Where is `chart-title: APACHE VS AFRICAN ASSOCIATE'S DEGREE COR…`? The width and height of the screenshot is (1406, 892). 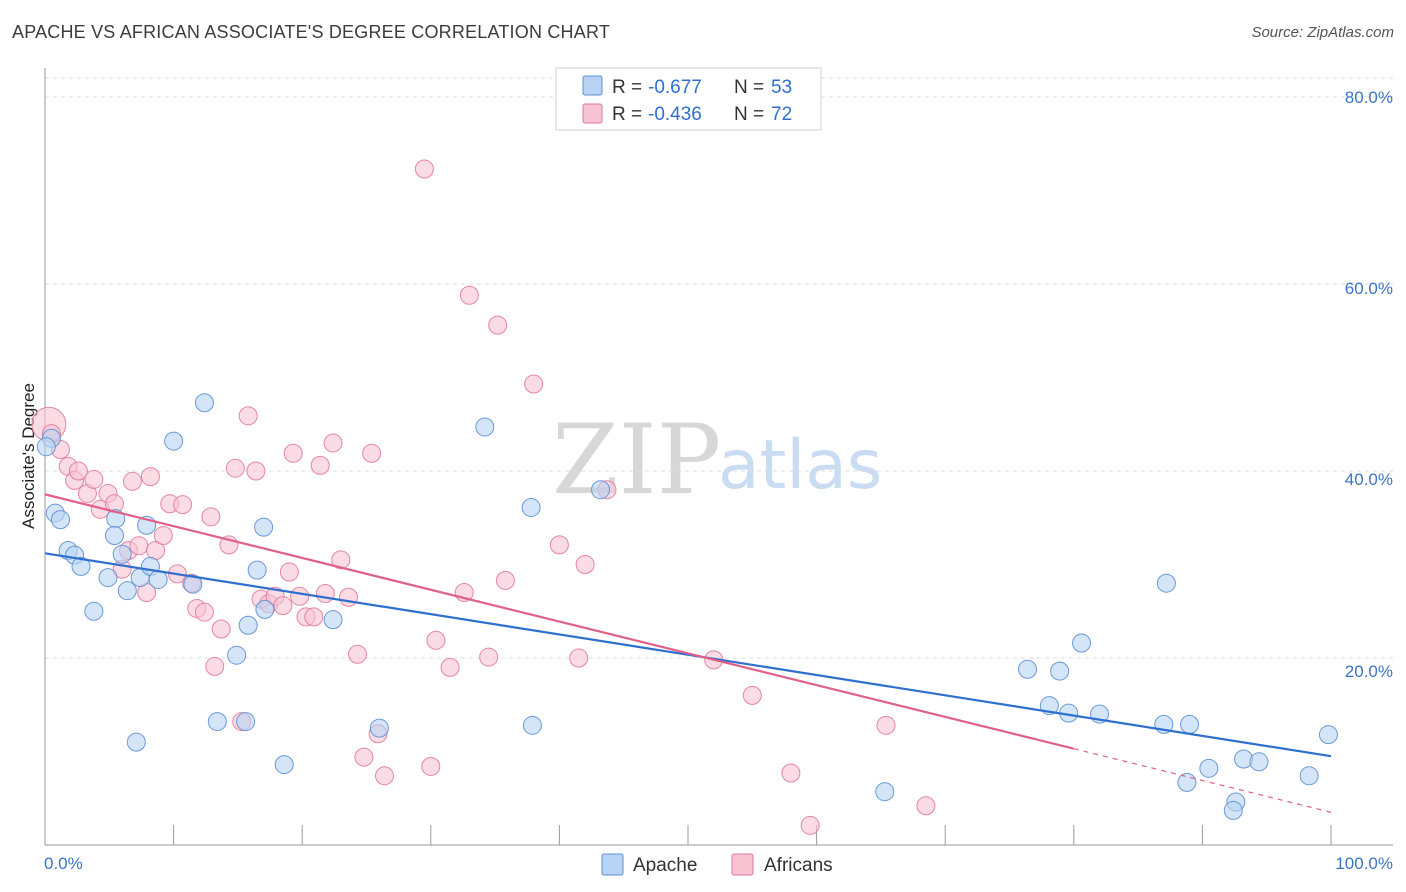 chart-title: APACHE VS AFRICAN ASSOCIATE'S DEGREE COR… is located at coordinates (311, 32).